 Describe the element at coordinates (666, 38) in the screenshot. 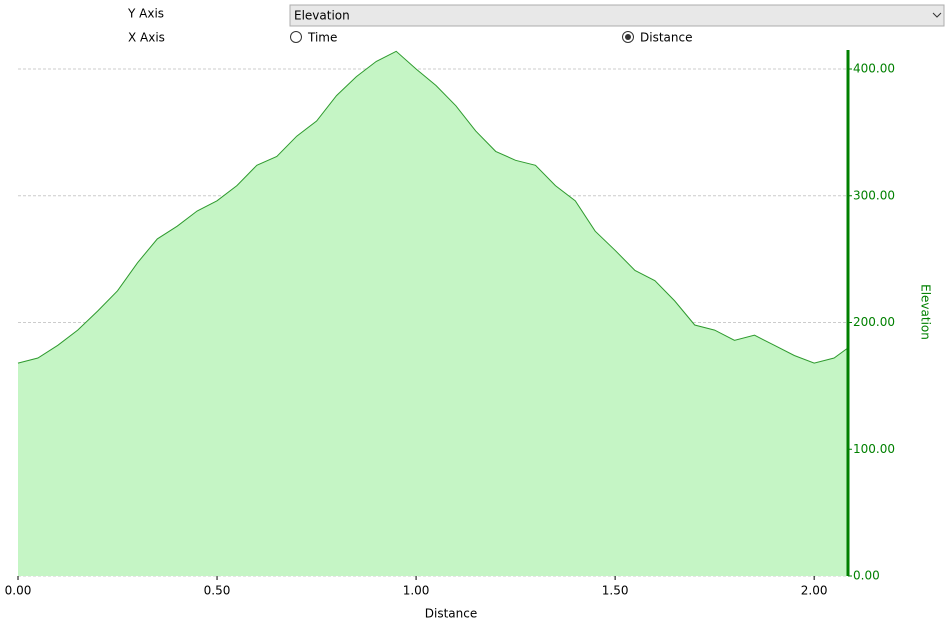

I see `radio-label: Distance` at that location.